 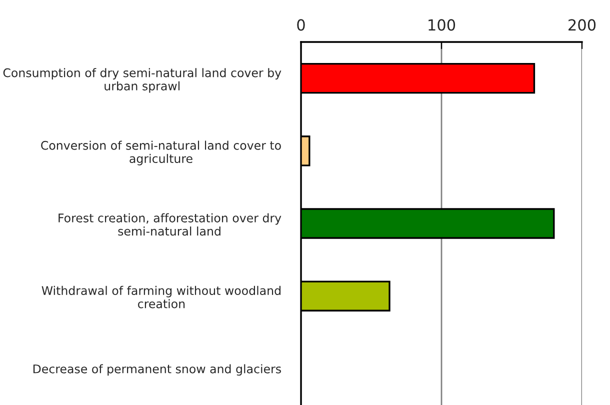 What do you see at coordinates (170, 224) in the screenshot?
I see `y-tick-label: Forest creation, afforestation over dry semi-natural land` at bounding box center [170, 224].